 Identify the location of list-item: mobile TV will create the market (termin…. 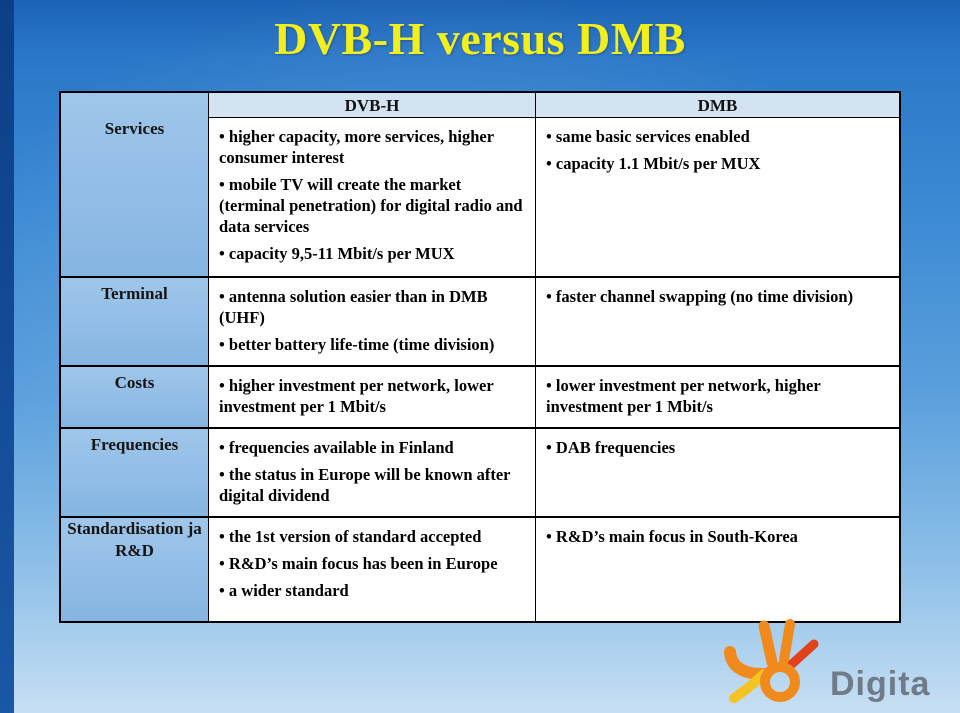
(372, 205).